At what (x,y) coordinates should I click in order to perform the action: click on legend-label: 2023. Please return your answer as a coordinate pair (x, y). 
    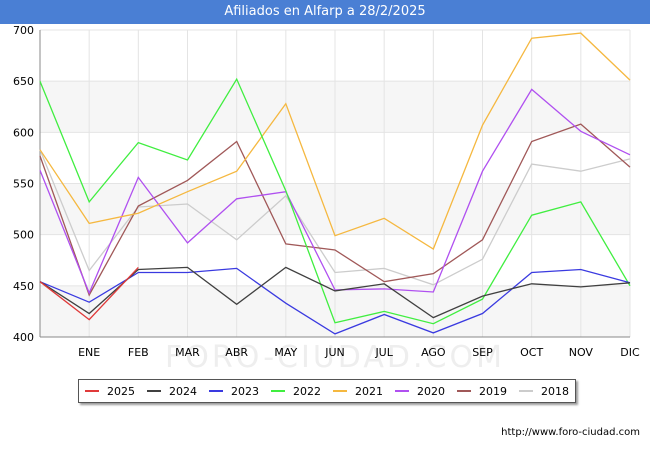
    Looking at the image, I should click on (245, 391).